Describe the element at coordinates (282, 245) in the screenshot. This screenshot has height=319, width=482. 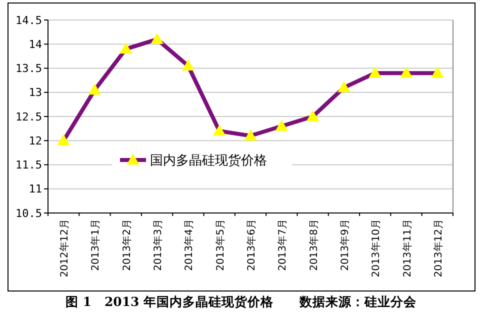
I see `x-tick-label: 2013年7月` at that location.